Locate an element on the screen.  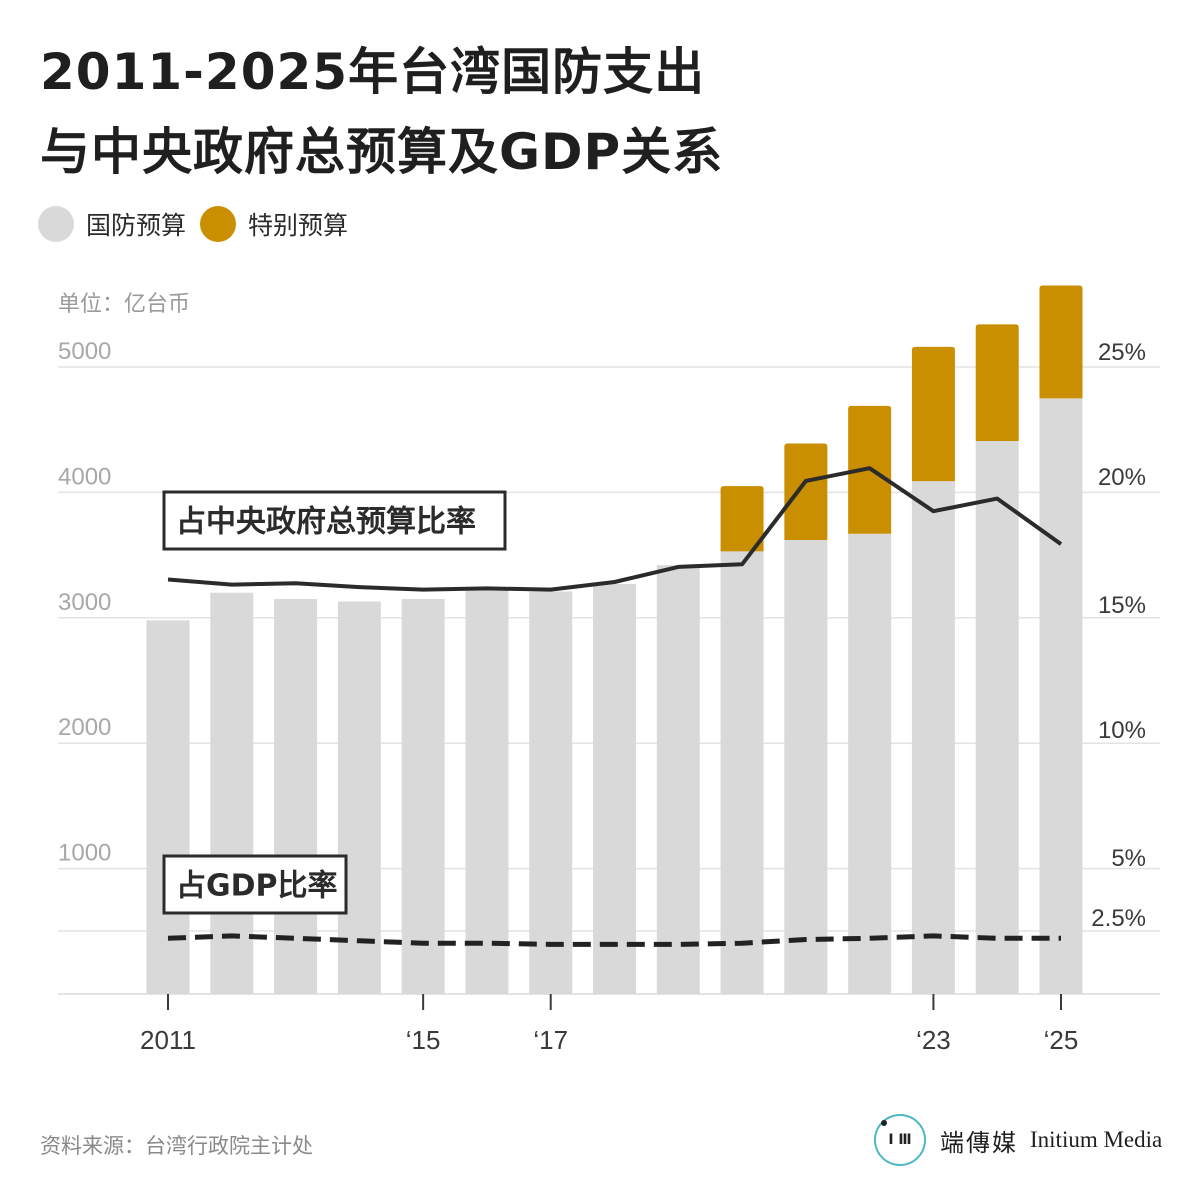
legend-item-special: 特别预算 is located at coordinates (274, 224).